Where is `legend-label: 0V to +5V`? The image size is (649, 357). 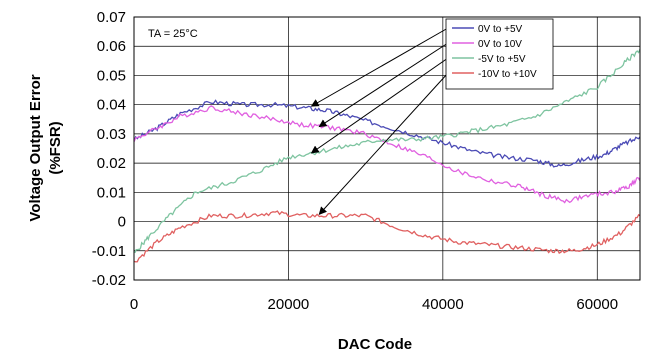 legend-label: 0V to +5V is located at coordinates (500, 29).